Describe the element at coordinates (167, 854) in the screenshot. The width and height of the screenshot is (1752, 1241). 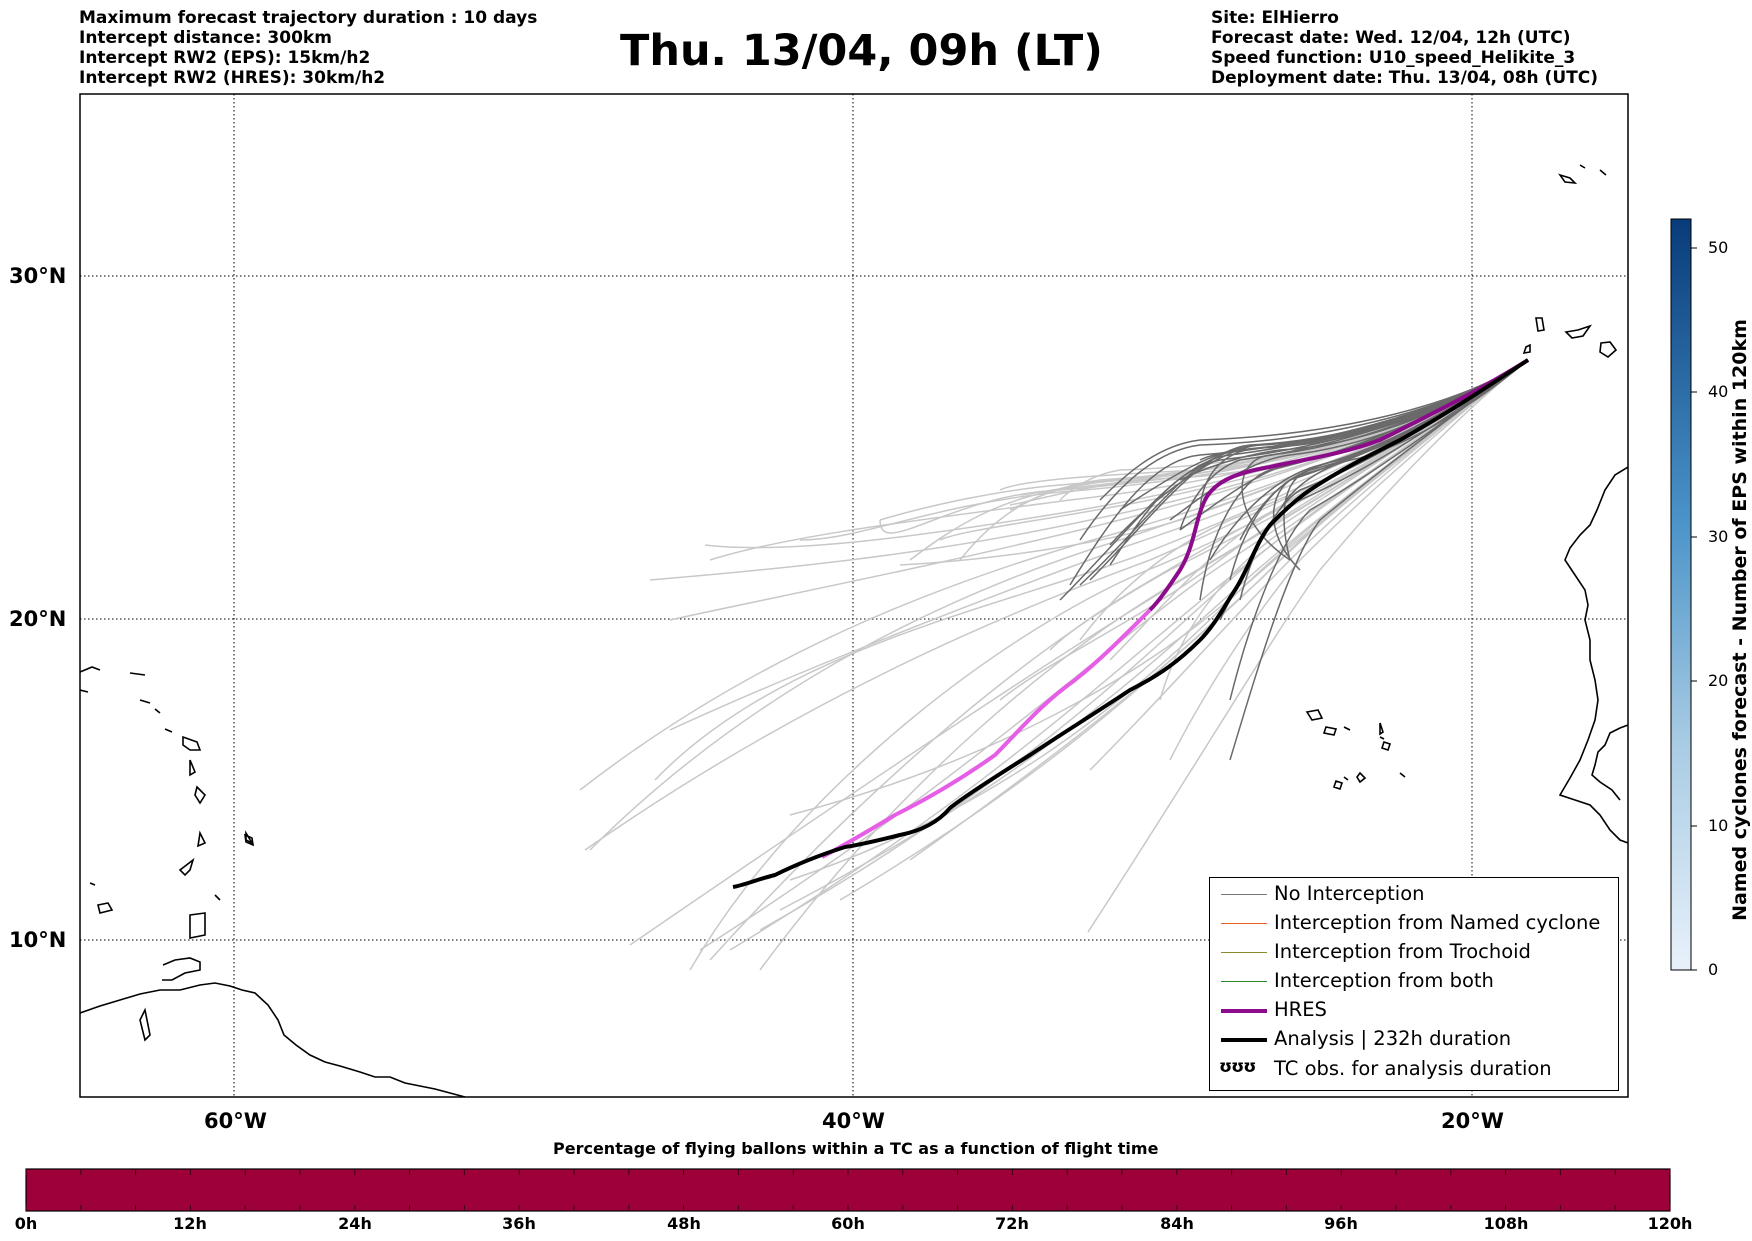
I see `antilles-islands` at that location.